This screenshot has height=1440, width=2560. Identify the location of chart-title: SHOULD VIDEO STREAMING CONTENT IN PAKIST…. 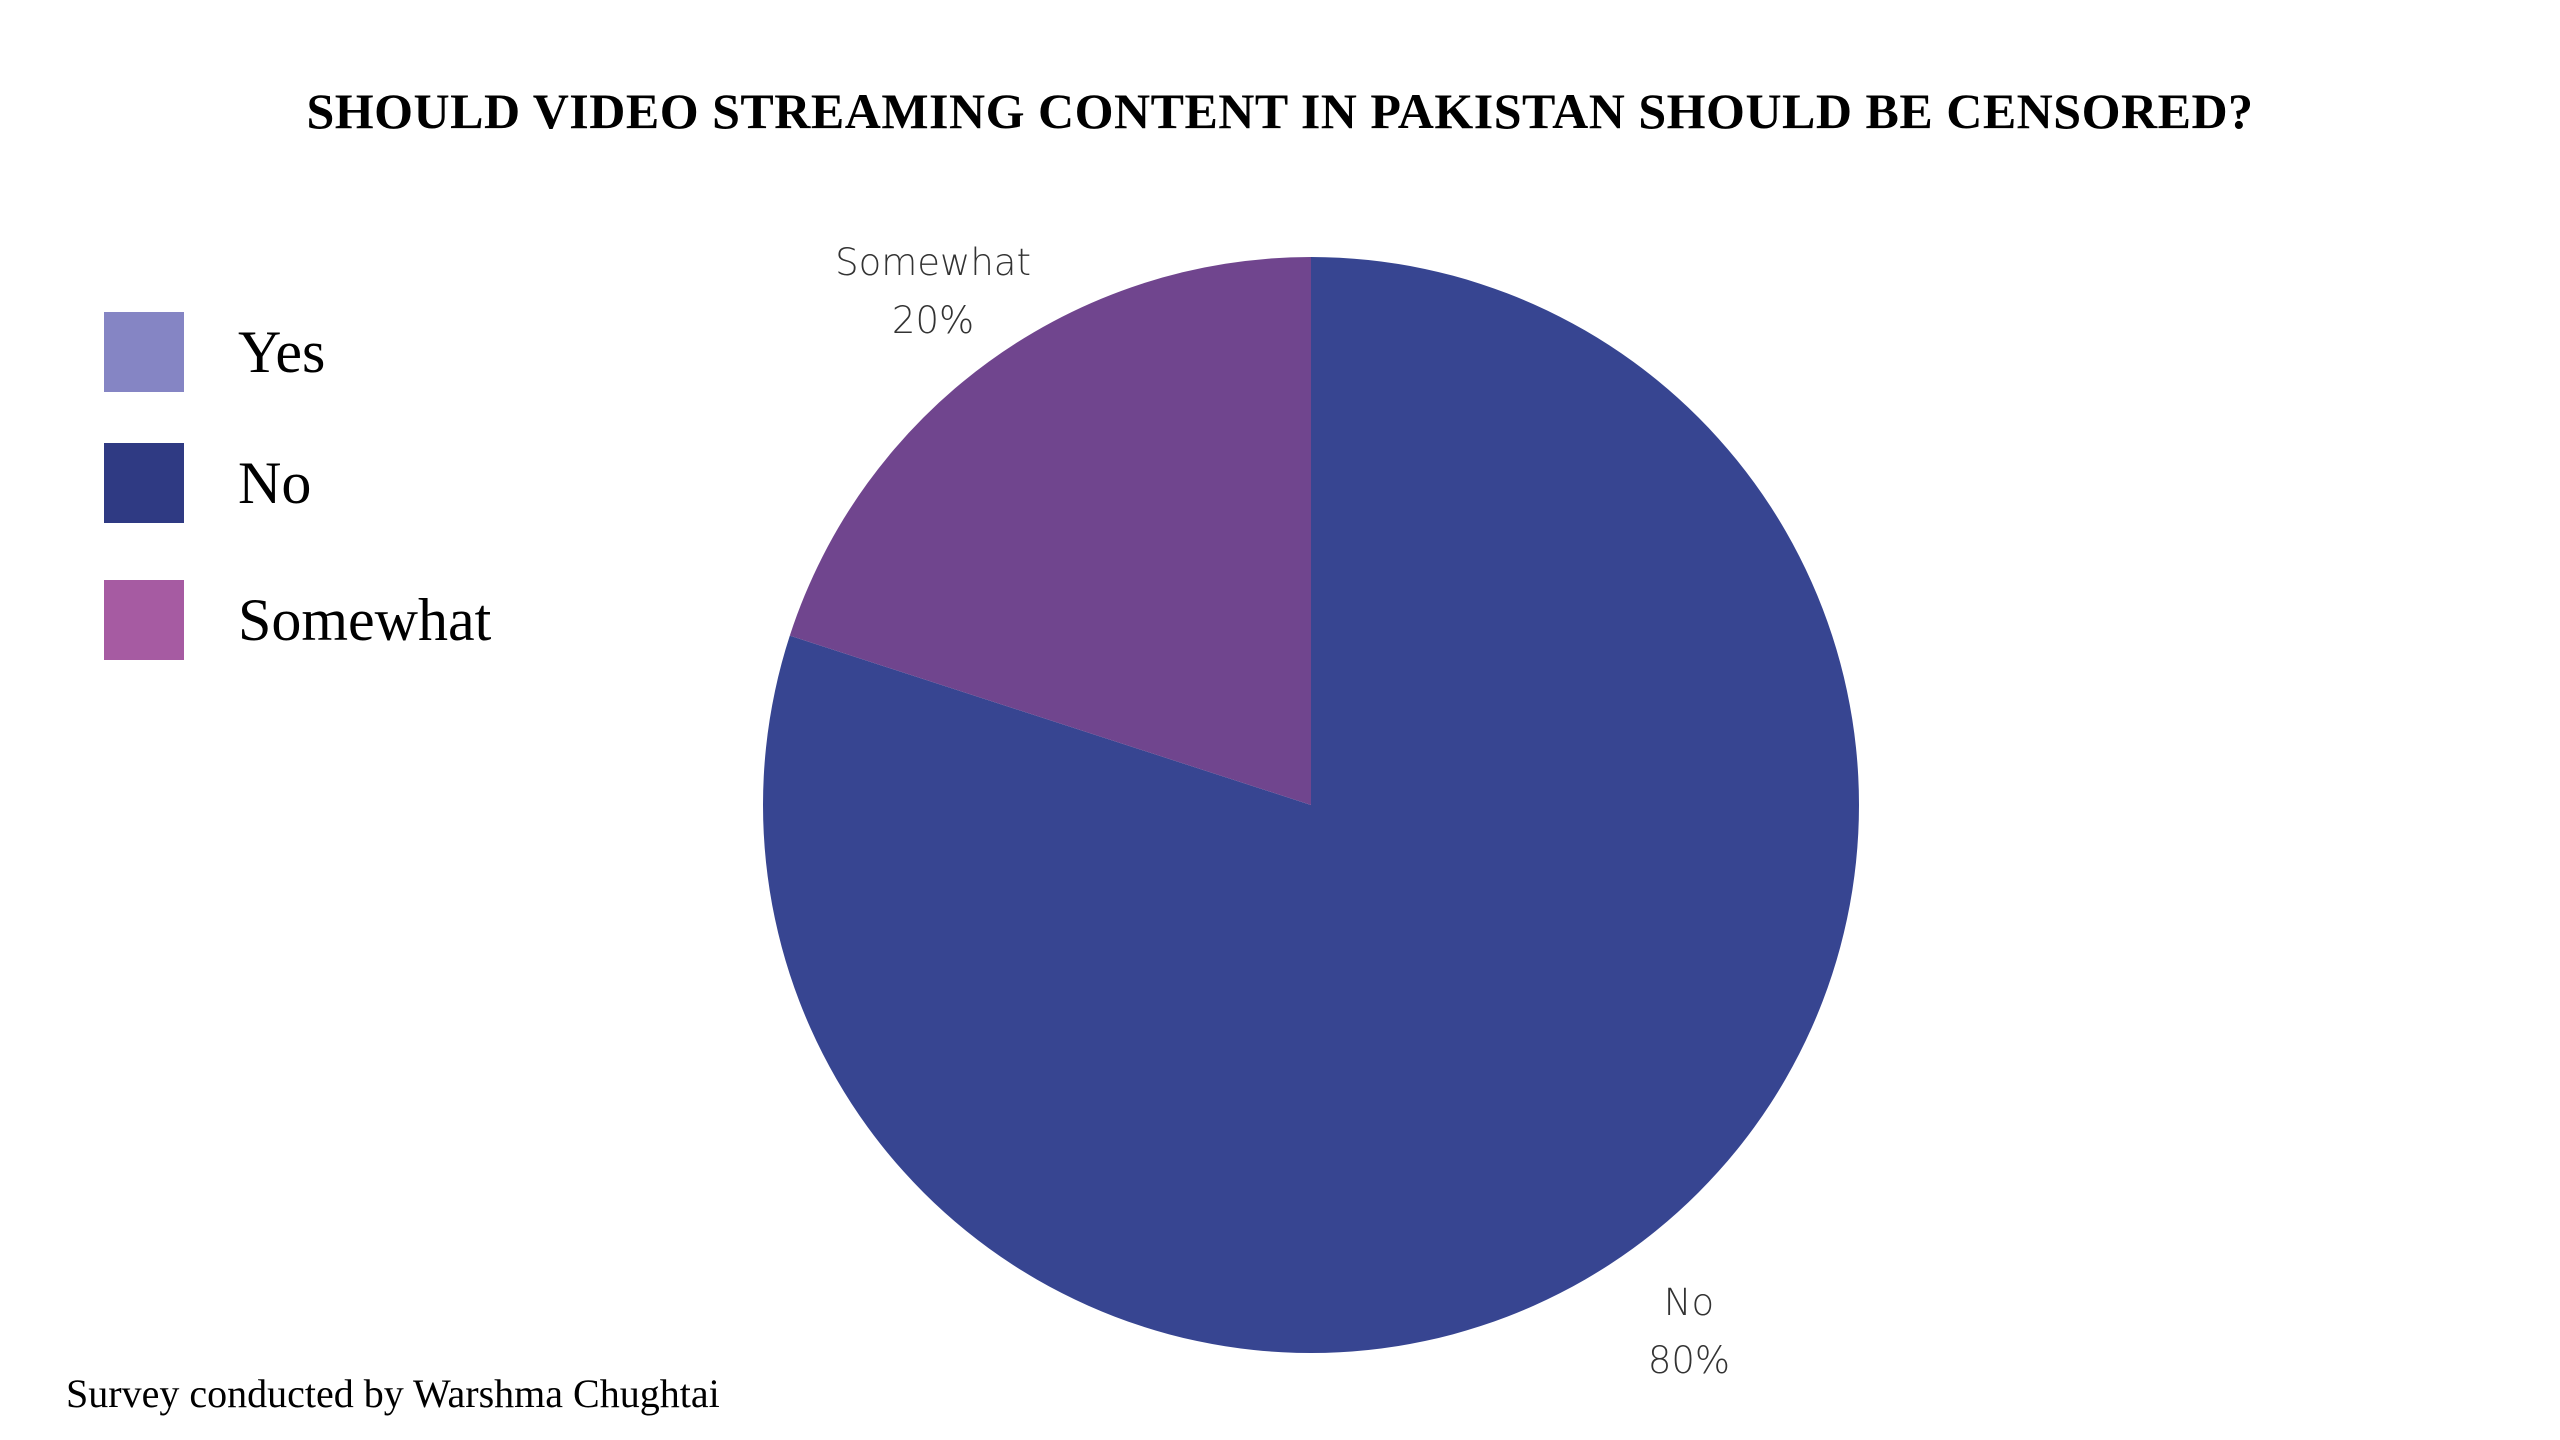
(1280, 111).